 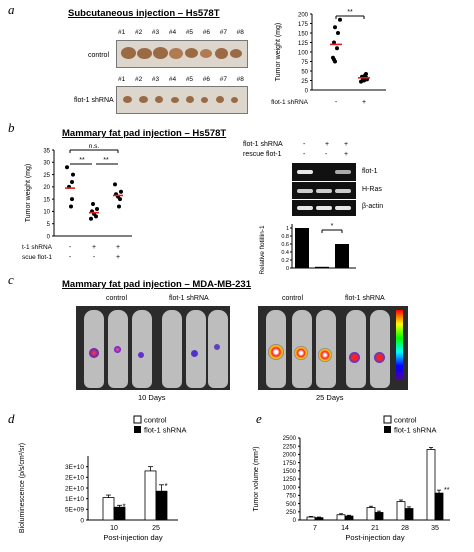 What do you see at coordinates (182, 54) in the screenshot?
I see `tumor-tray-control` at bounding box center [182, 54].